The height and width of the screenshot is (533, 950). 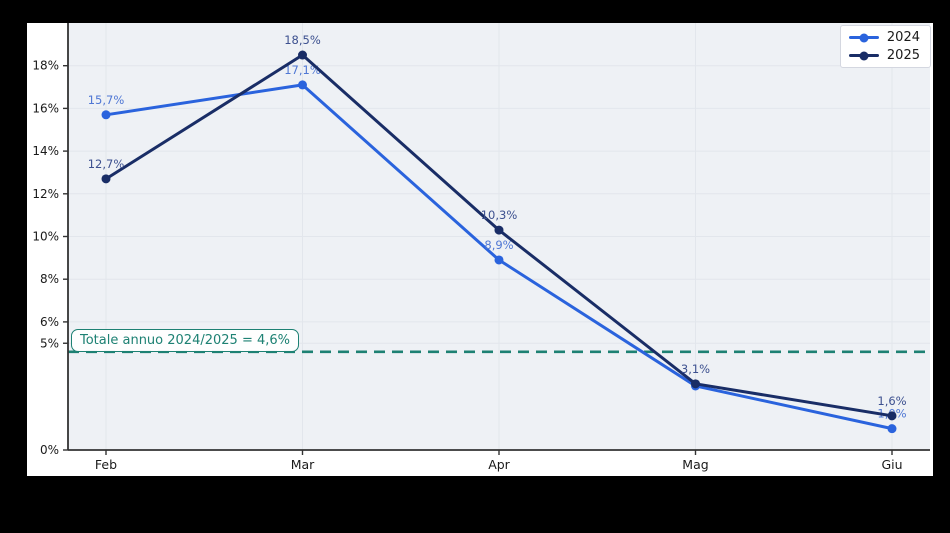 I want to click on y-tick-label: 12%, so click(x=45, y=194).